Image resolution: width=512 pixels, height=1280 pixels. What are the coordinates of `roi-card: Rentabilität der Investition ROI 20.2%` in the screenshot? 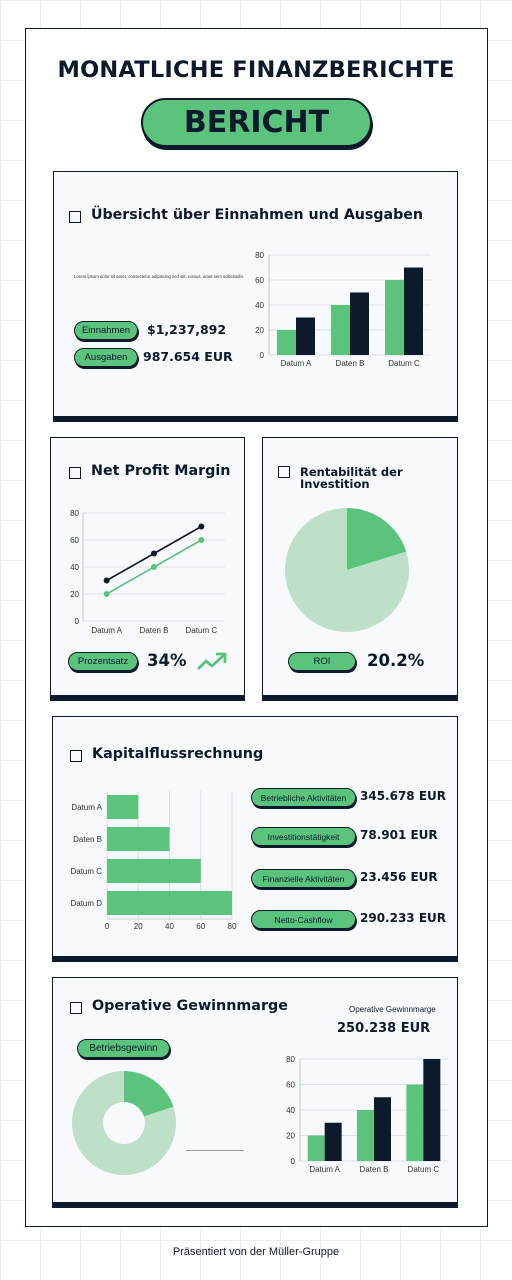 It's located at (360, 569).